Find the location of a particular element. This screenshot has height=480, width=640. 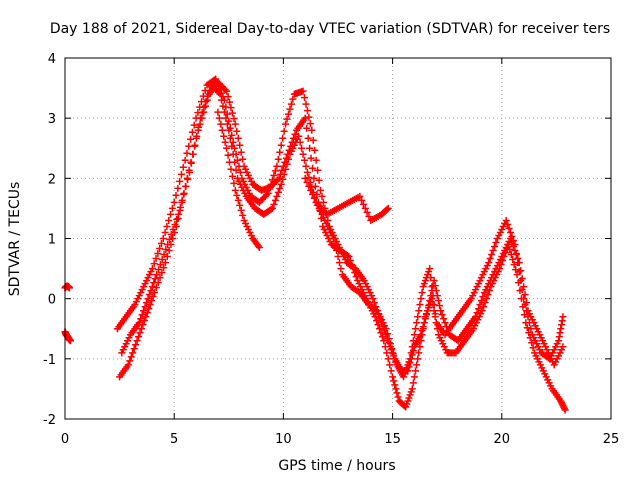

y-tick-label: 3 is located at coordinates (52, 119).